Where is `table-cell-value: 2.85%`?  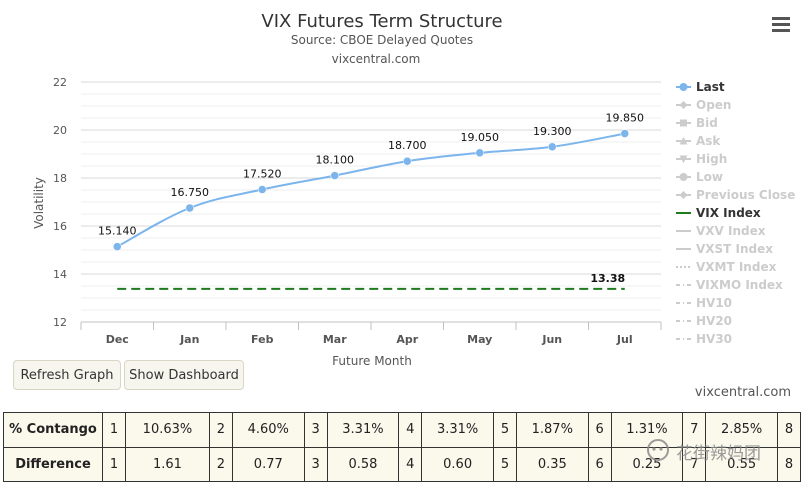 table-cell-value: 2.85% is located at coordinates (741, 430).